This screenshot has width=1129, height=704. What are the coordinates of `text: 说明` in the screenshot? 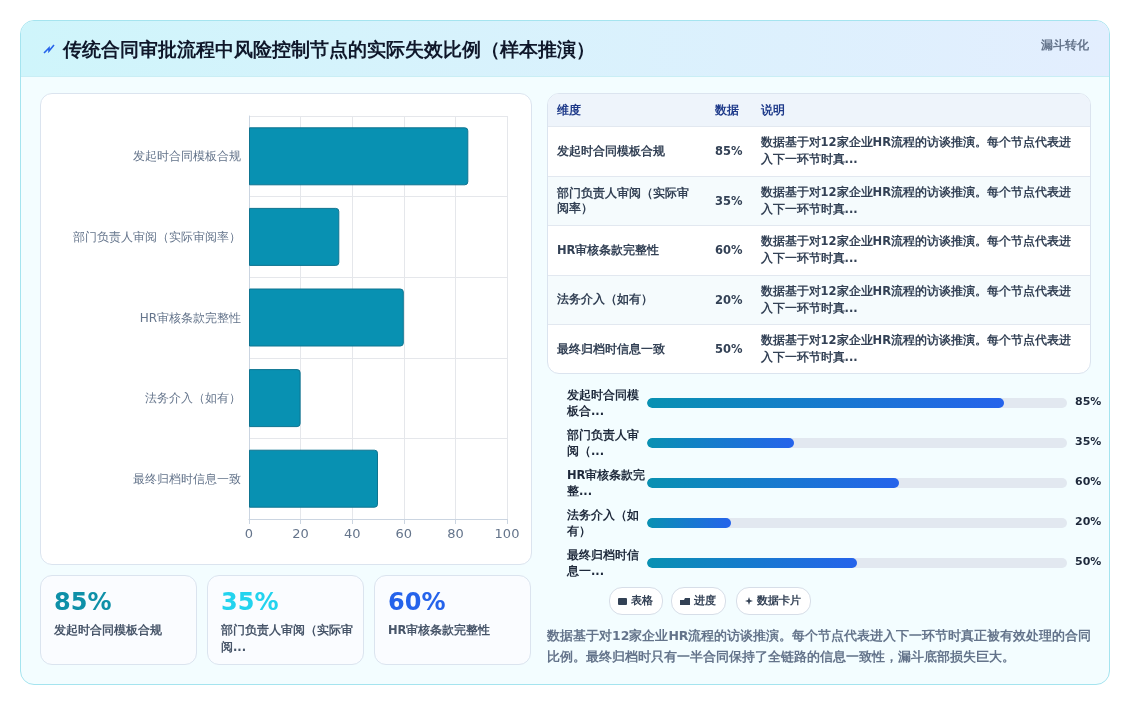 It's located at (920, 110).